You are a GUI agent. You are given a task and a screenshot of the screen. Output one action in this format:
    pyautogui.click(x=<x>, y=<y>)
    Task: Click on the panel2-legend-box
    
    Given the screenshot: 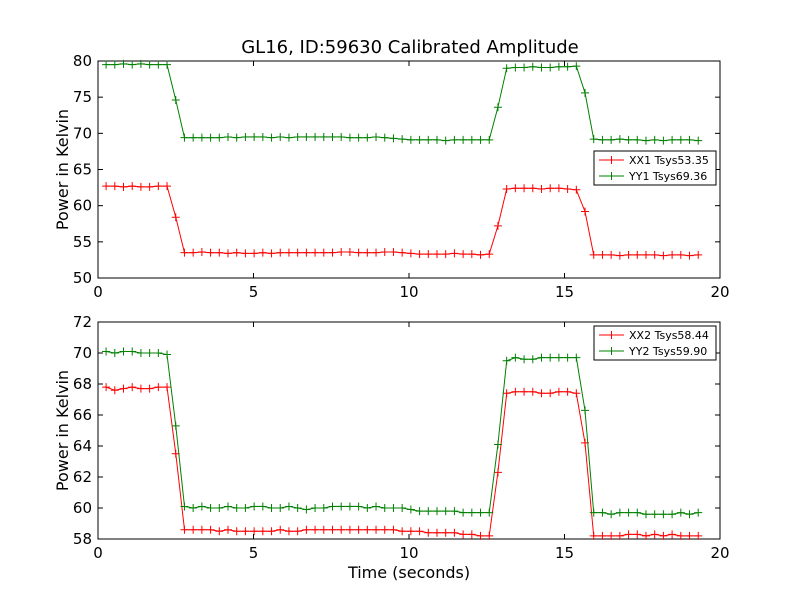 What is the action you would take?
    pyautogui.click(x=655, y=343)
    